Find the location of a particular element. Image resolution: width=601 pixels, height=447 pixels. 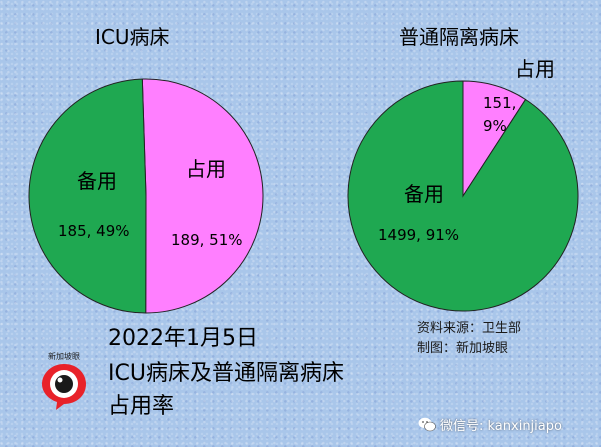

caption-subtitle: 占用率 is located at coordinates (141, 406).